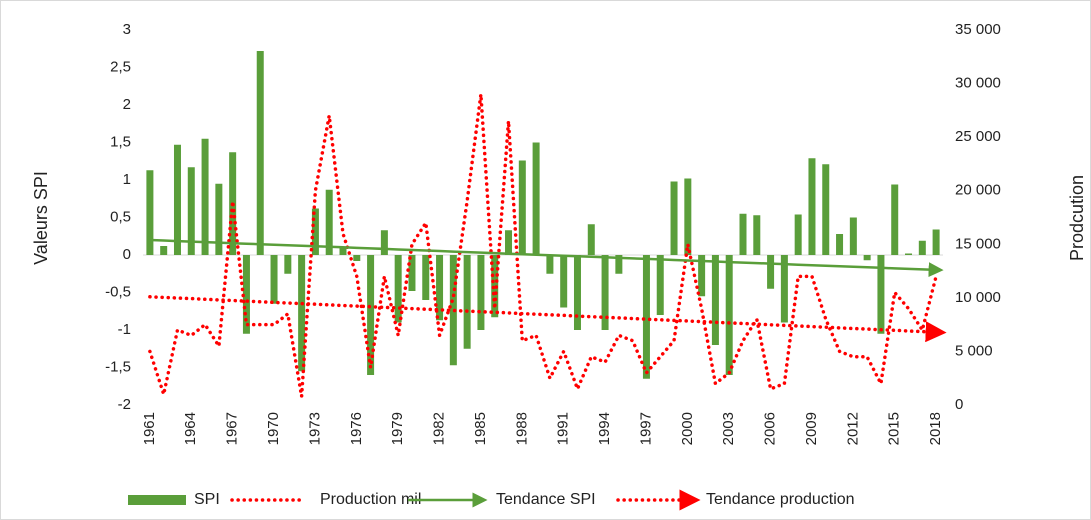  Describe the element at coordinates (439, 428) in the screenshot. I see `x-tick-label: 1982` at that location.